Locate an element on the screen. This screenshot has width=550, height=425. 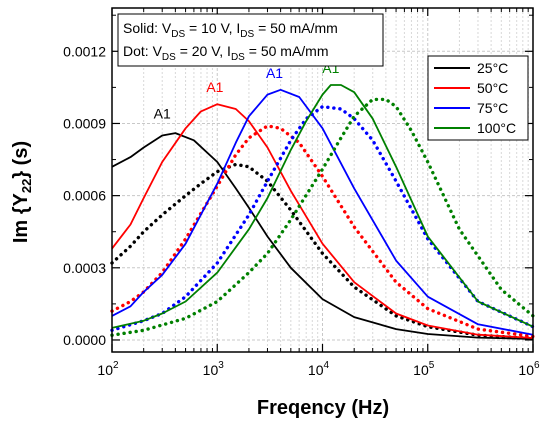
legend: 25°C 50°C 75°C 100°C is located at coordinates (478, 98).